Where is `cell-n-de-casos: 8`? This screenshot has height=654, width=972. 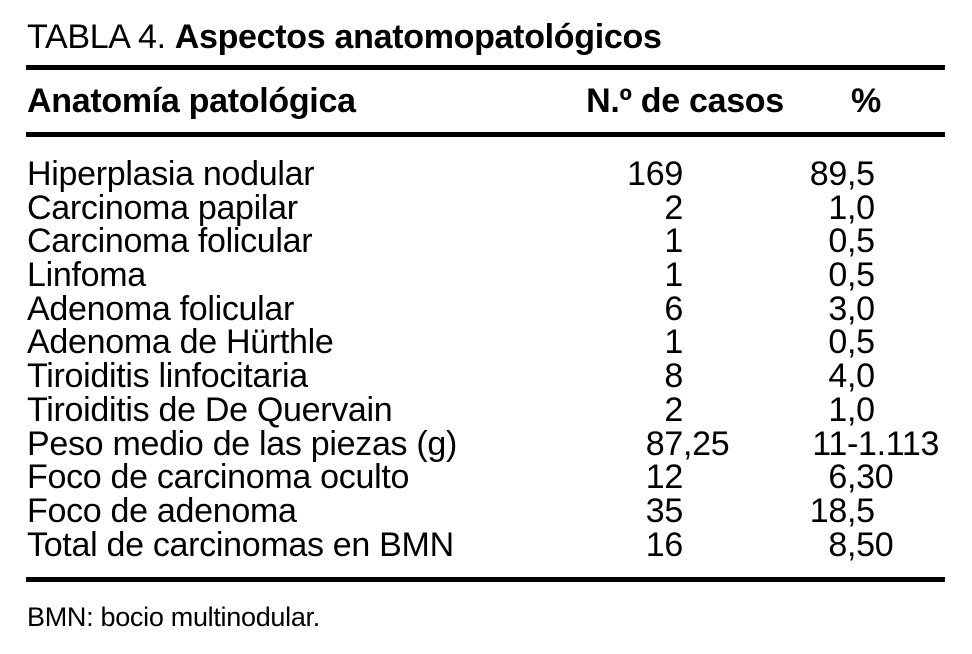 cell-n-de-casos: 8 is located at coordinates (673, 376).